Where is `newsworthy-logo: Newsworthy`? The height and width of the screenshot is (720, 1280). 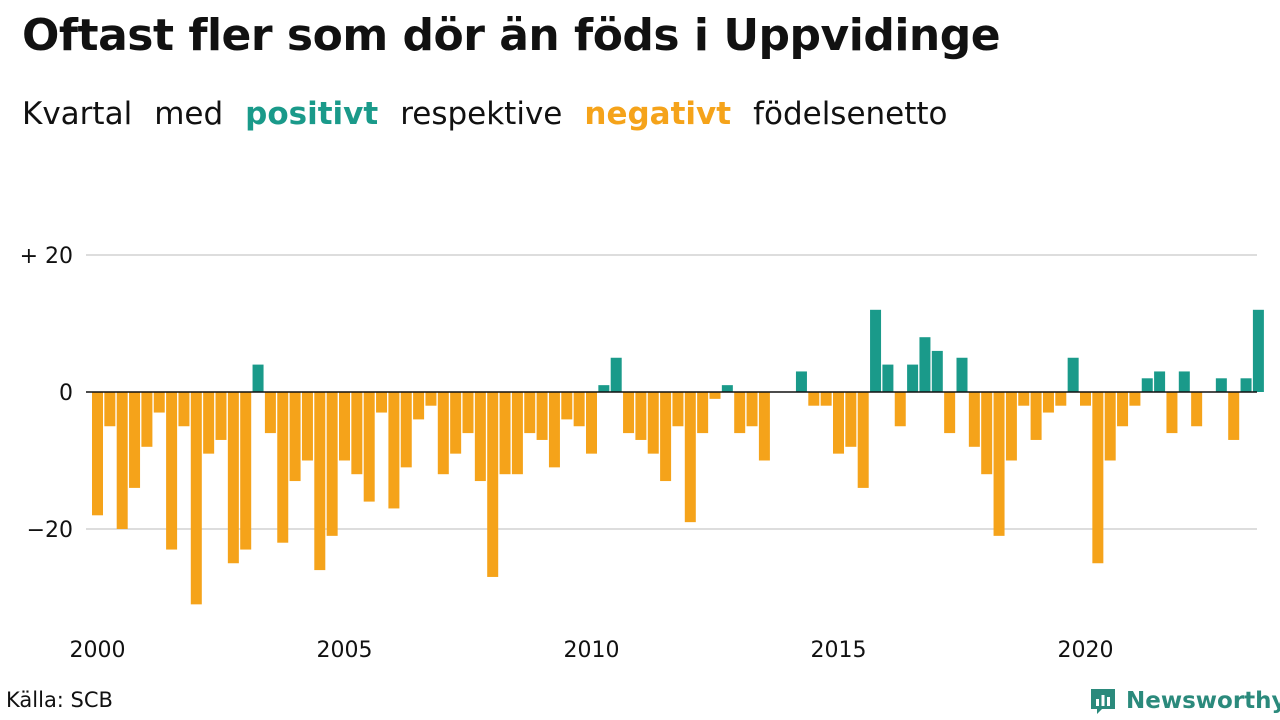
newsworthy-logo: Newsworthy is located at coordinates (1184, 701).